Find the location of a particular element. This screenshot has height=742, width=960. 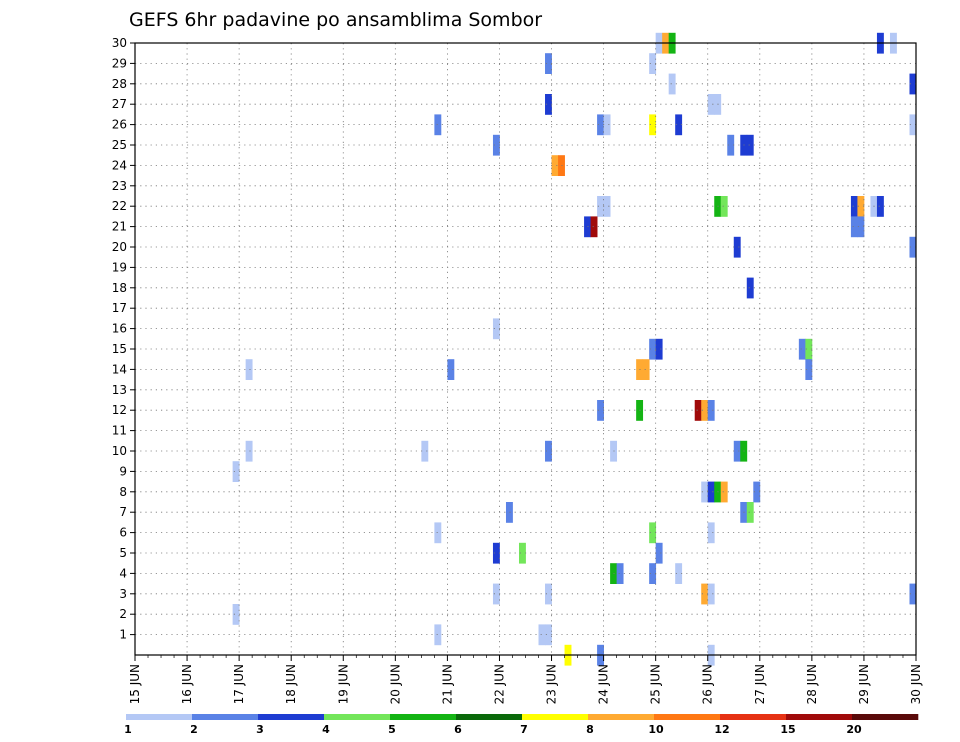

y-tick-label: 29 is located at coordinates (119, 63).